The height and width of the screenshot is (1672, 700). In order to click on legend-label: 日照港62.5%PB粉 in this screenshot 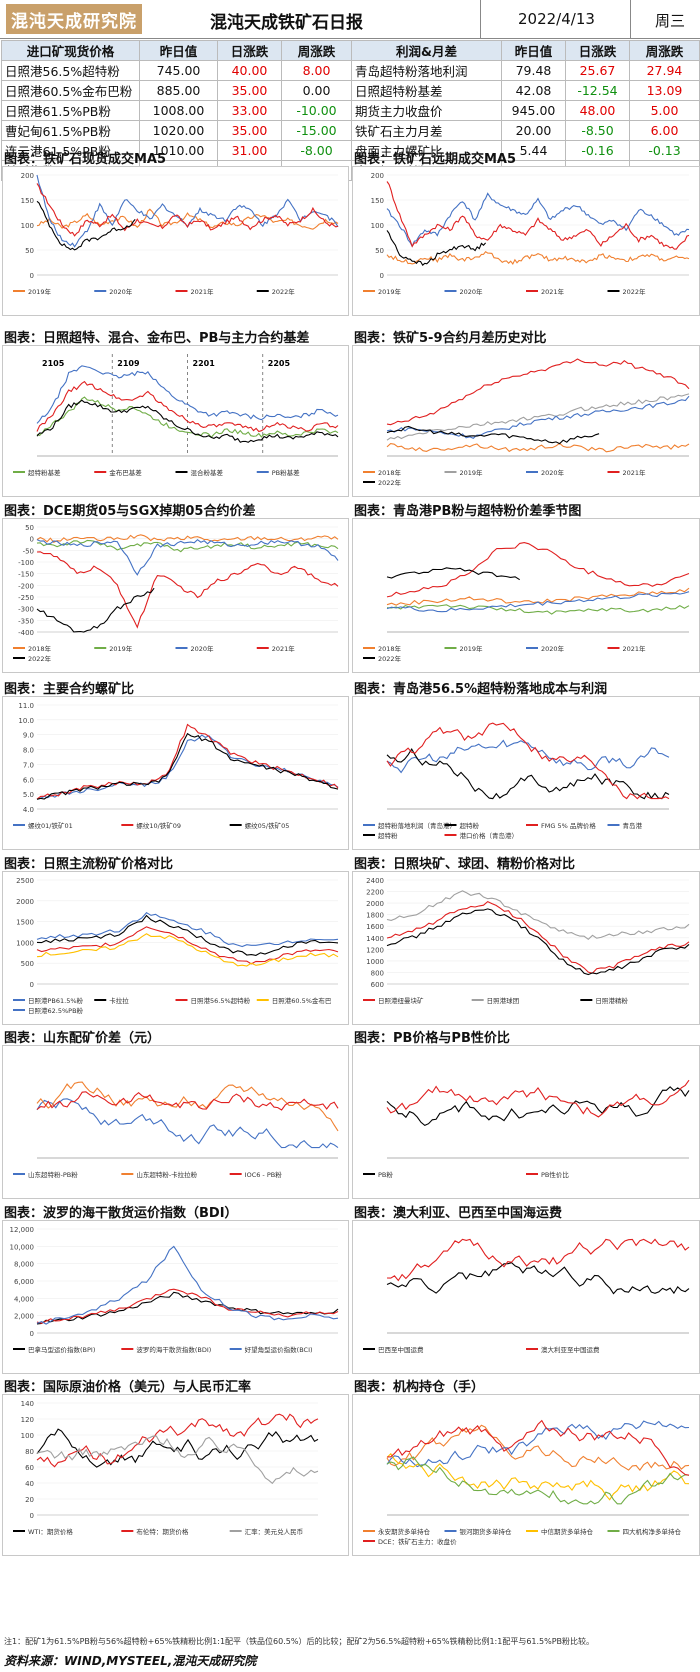, I will do `click(56, 1010)`.